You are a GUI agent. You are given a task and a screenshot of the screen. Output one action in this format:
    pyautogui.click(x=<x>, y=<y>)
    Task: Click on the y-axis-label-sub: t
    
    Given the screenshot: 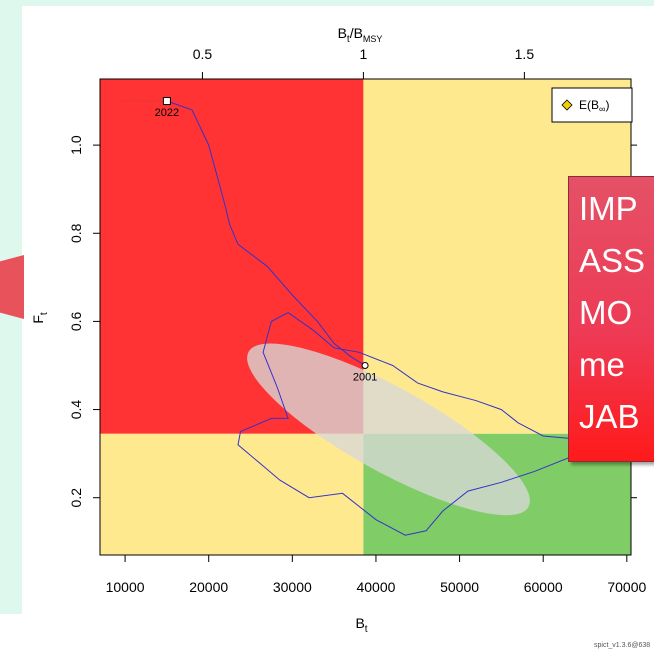 What is the action you would take?
    pyautogui.click(x=44, y=313)
    